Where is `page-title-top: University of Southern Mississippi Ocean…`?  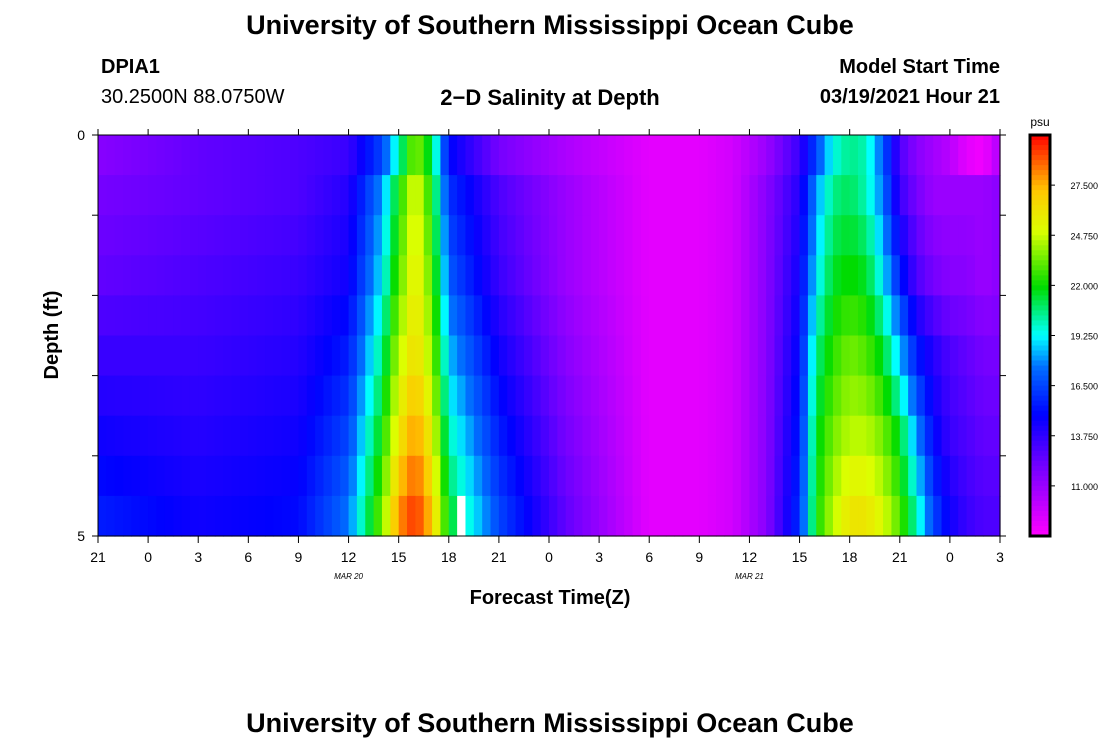 page-title-top: University of Southern Mississippi Ocean… is located at coordinates (550, 25).